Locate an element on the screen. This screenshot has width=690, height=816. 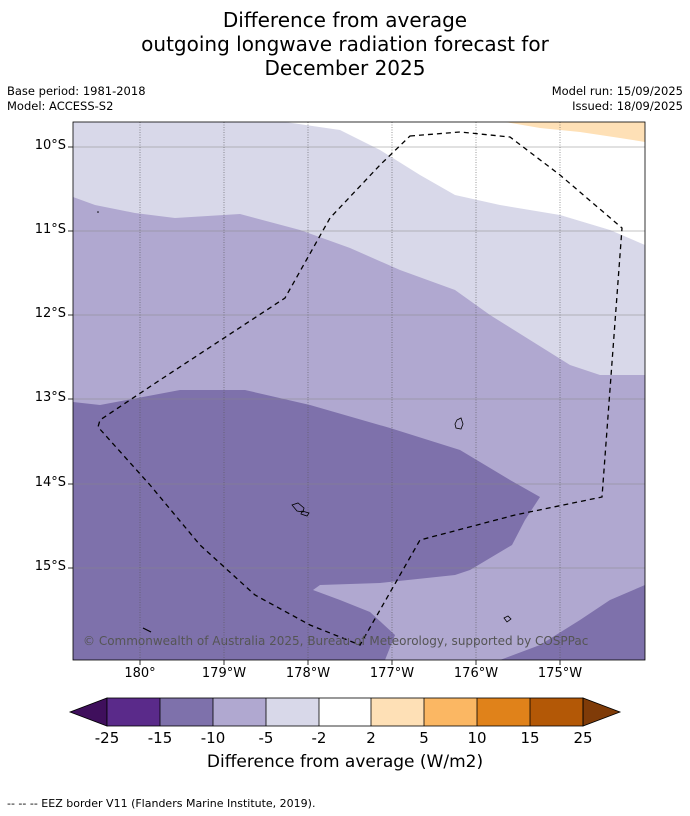
colorbar-tick-4: -5 is located at coordinates (266, 738).